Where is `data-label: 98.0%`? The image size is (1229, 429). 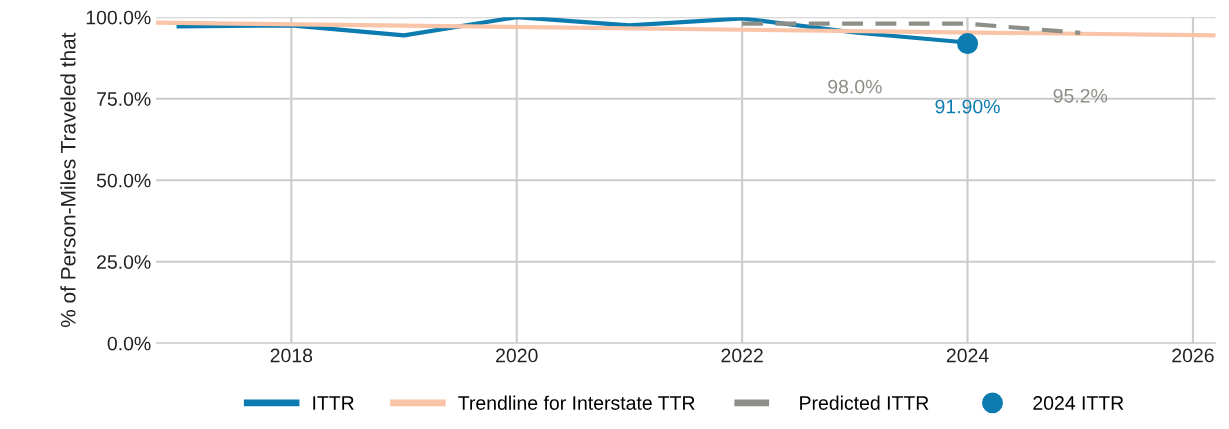
data-label: 98.0% is located at coordinates (855, 86).